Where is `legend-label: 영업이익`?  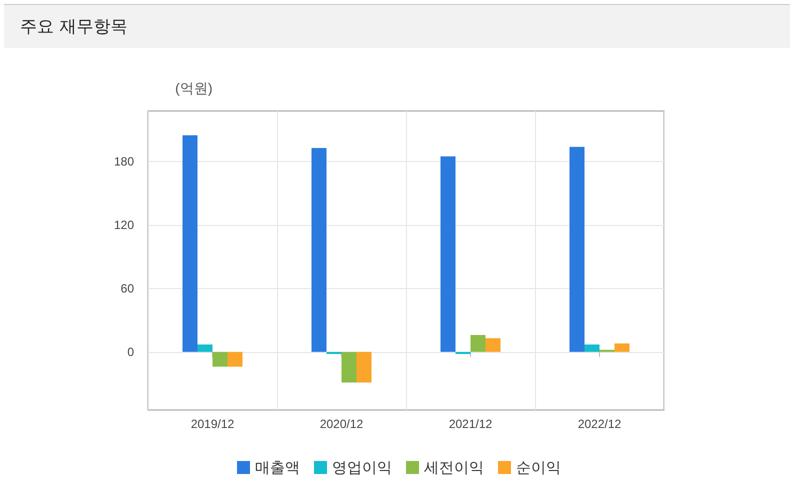 legend-label: 영업이익 is located at coordinates (362, 467).